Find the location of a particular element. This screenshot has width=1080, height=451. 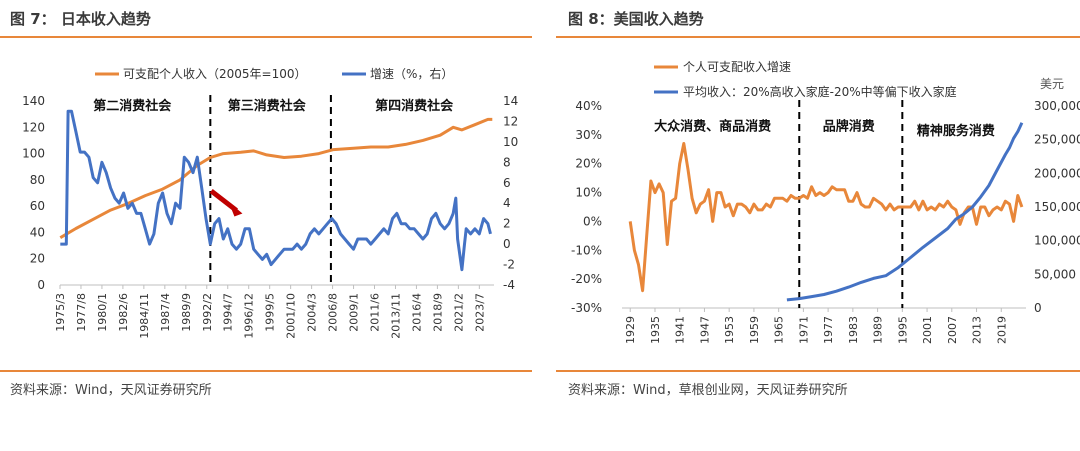

left-axis-tick-label: 30% is located at coordinates (588, 135).